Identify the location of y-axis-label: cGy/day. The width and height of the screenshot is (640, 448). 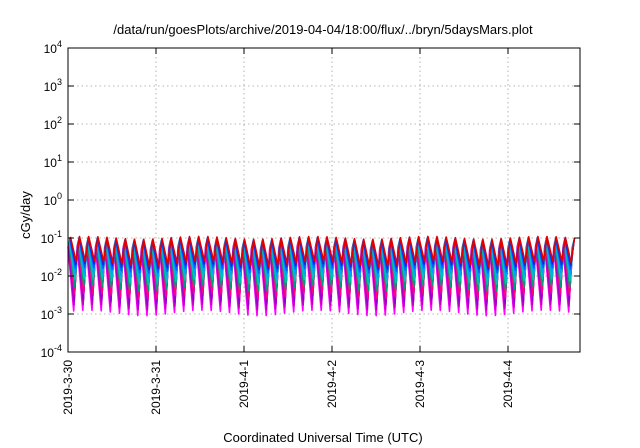
(25, 215).